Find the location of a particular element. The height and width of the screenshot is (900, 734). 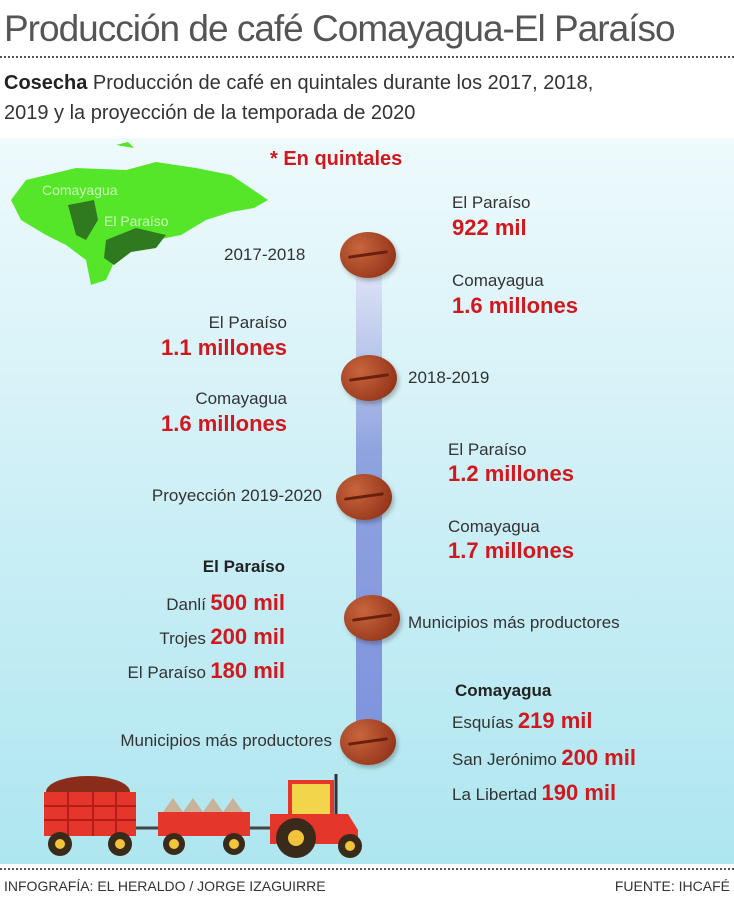

tractor-illustration is located at coordinates (203, 816).